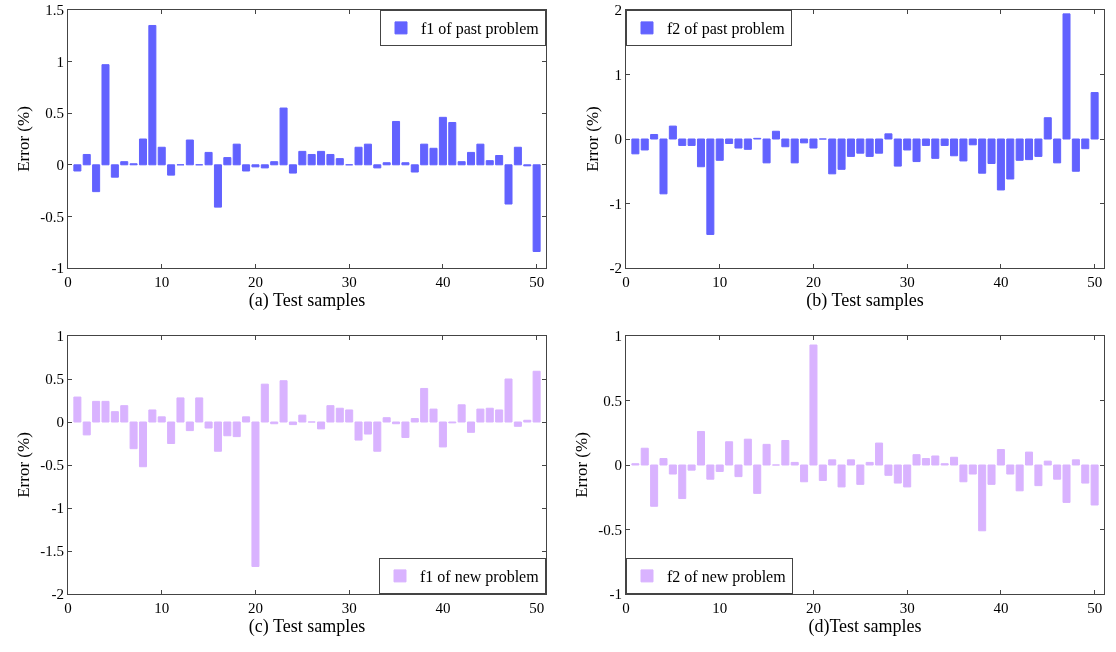  I want to click on bar, so click(189, 152).